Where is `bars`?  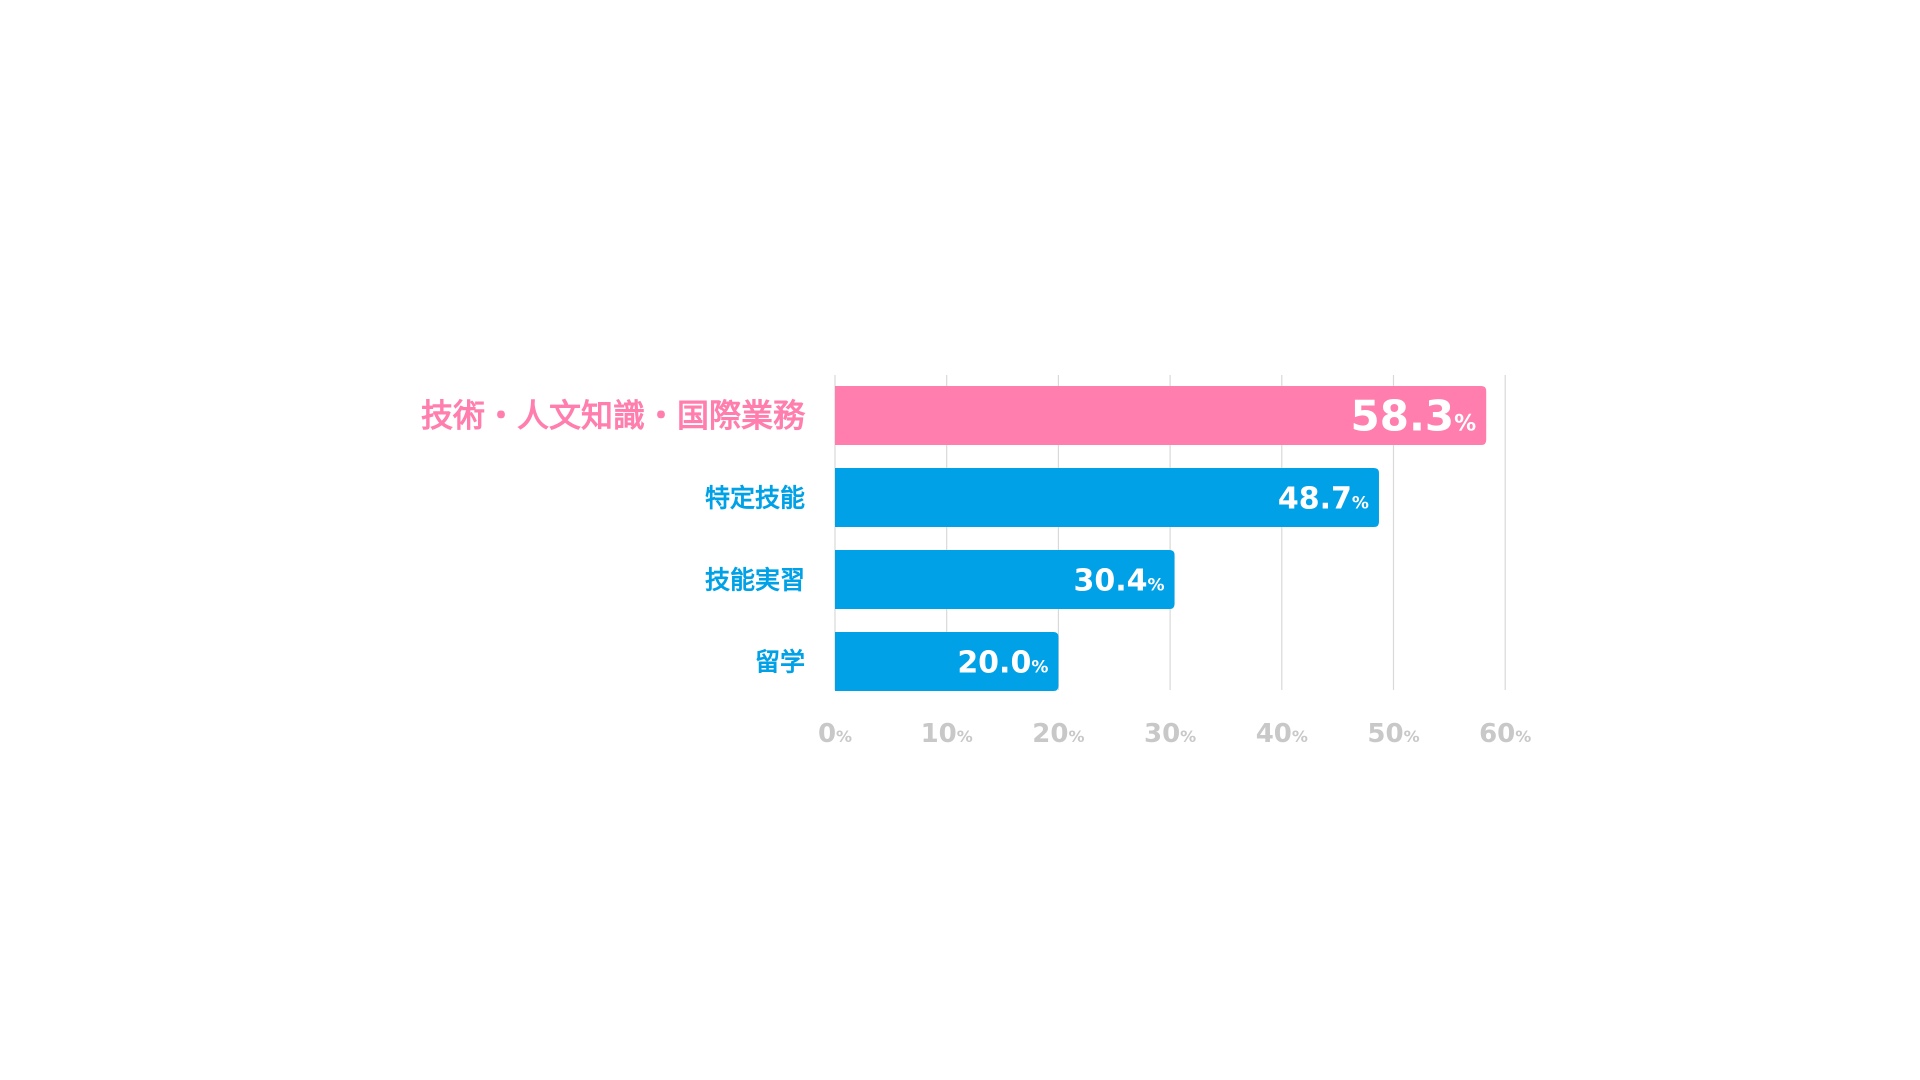
bars is located at coordinates (1161, 538).